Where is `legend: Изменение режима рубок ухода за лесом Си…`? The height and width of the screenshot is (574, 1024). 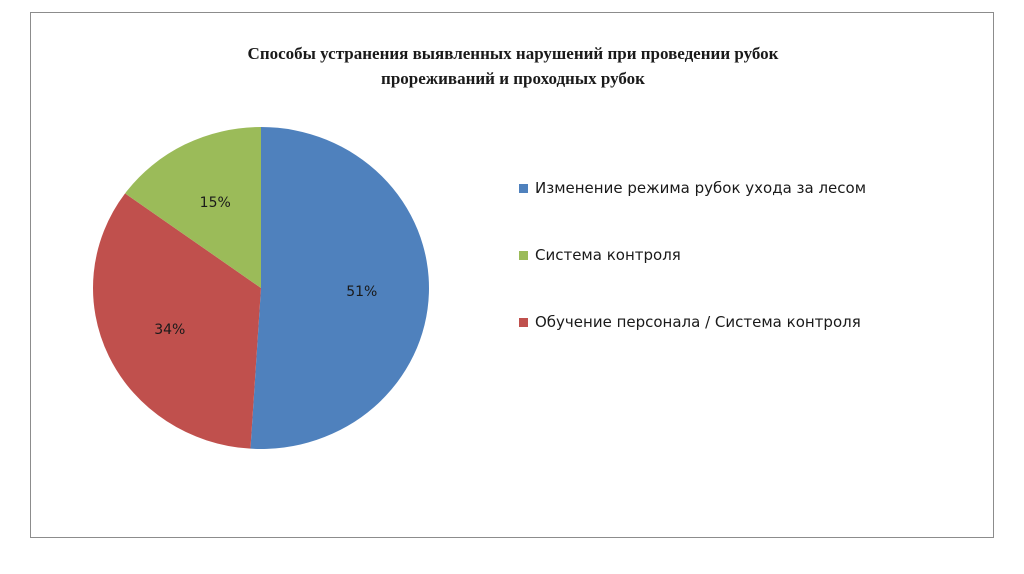 legend: Изменение режима рубок ухода за лесом Си… is located at coordinates (692, 278).